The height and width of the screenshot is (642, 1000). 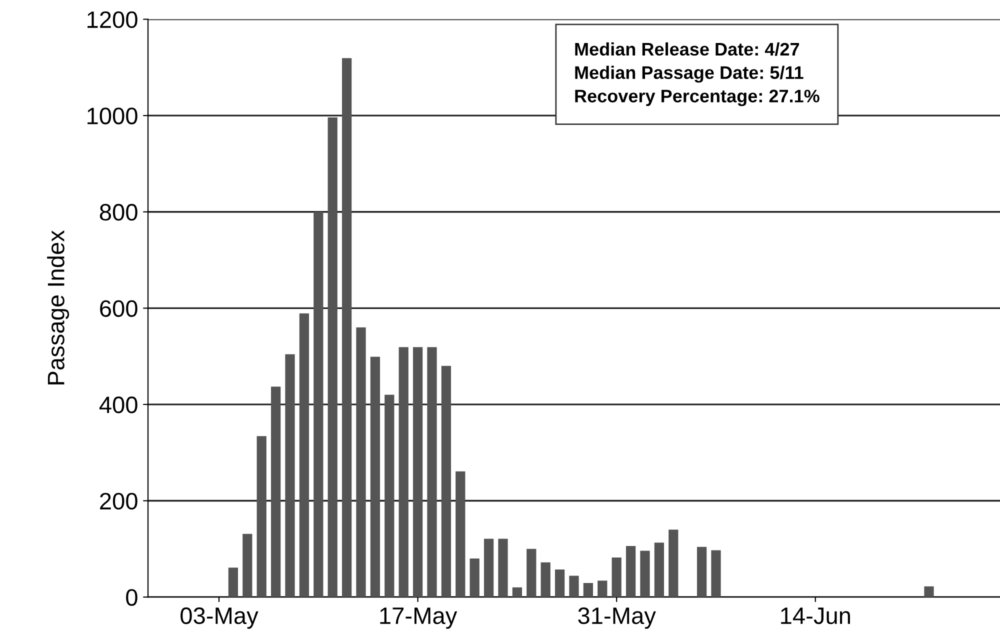 What do you see at coordinates (697, 74) in the screenshot?
I see `annotation: Median Release Date: 4/27 Median Passage Date: 5/11 Recovery Percentage: 27.1%` at bounding box center [697, 74].